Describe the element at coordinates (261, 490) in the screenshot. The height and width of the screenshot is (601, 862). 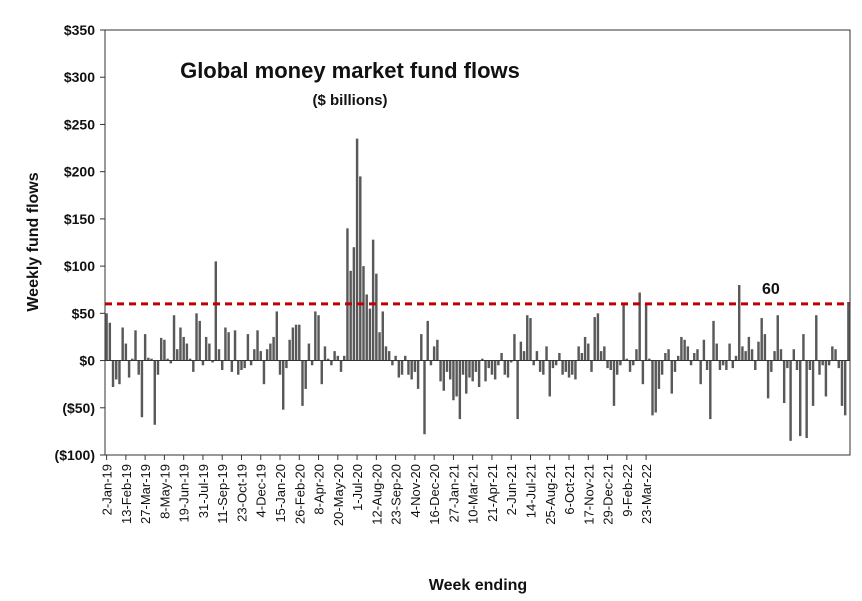
I see `x-tick-label: 4-Dec-19` at that location.